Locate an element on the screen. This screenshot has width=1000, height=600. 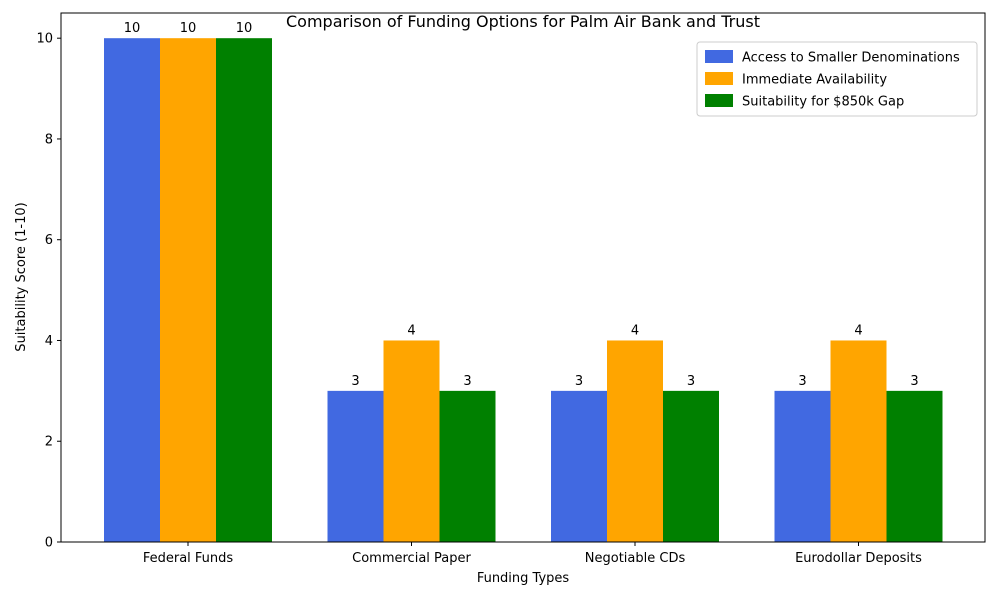
y-tick-label: 2 is located at coordinates (49, 442).